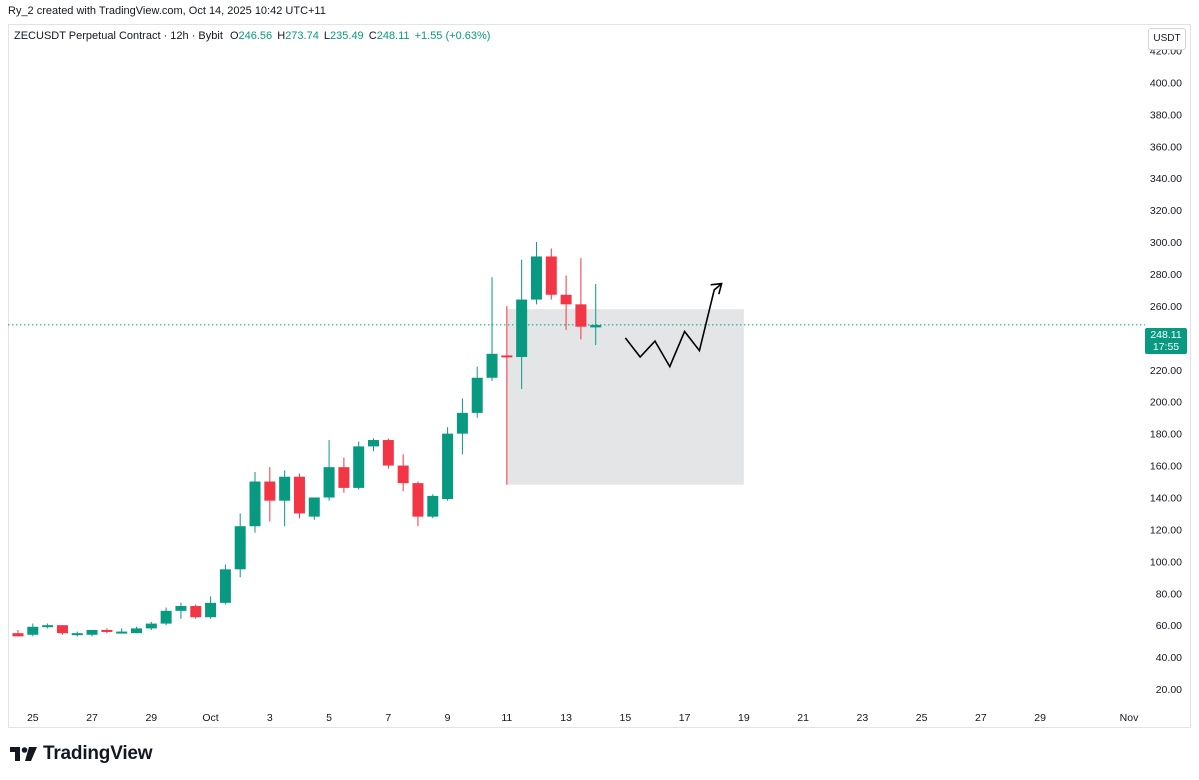  I want to click on y-axis-tick-label: 340.00, so click(1166, 179).